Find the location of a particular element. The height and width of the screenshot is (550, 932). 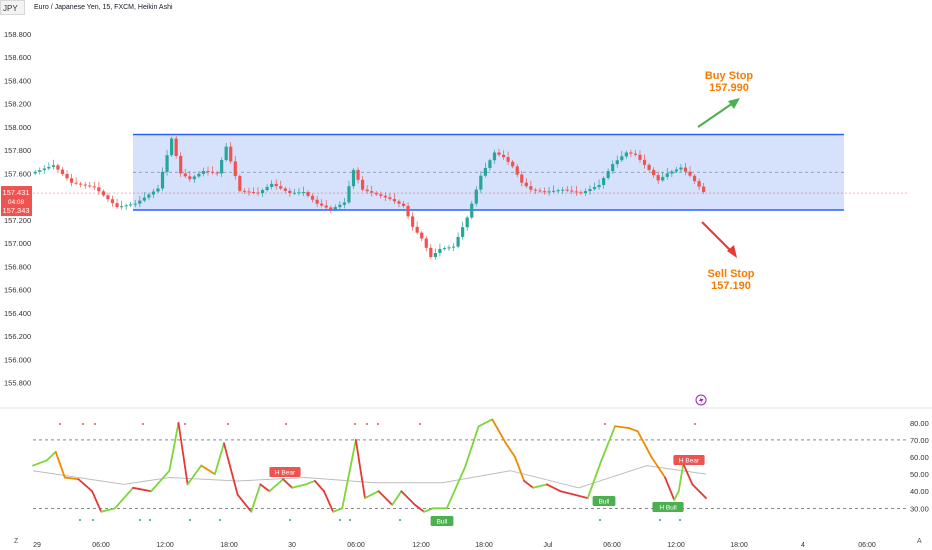

symbol-tab: JPY is located at coordinates (12, 7).